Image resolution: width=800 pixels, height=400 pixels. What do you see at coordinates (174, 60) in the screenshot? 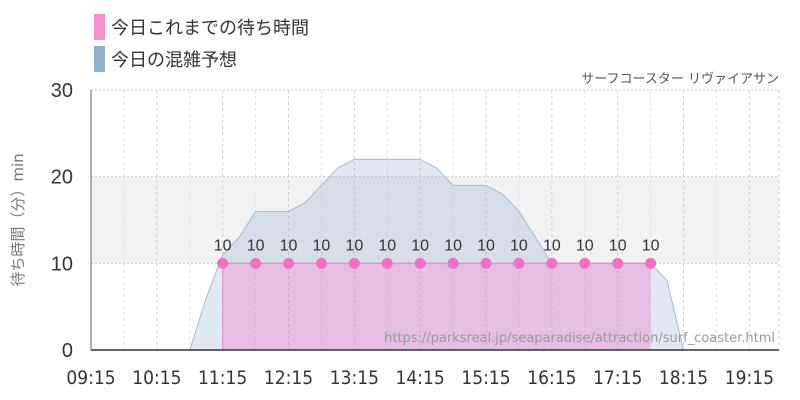
I see `legend-label-forecast: 今日の混雑予想` at bounding box center [174, 60].